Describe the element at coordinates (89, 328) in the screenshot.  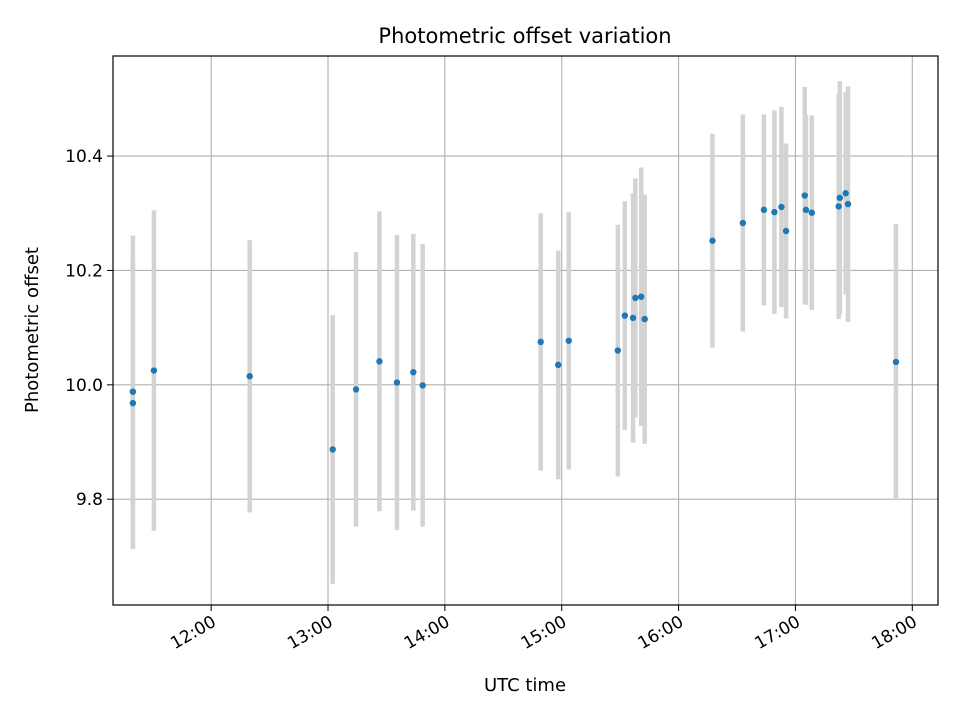
I see `y-axis: 9.8 10.0 10.2 10.4` at that location.